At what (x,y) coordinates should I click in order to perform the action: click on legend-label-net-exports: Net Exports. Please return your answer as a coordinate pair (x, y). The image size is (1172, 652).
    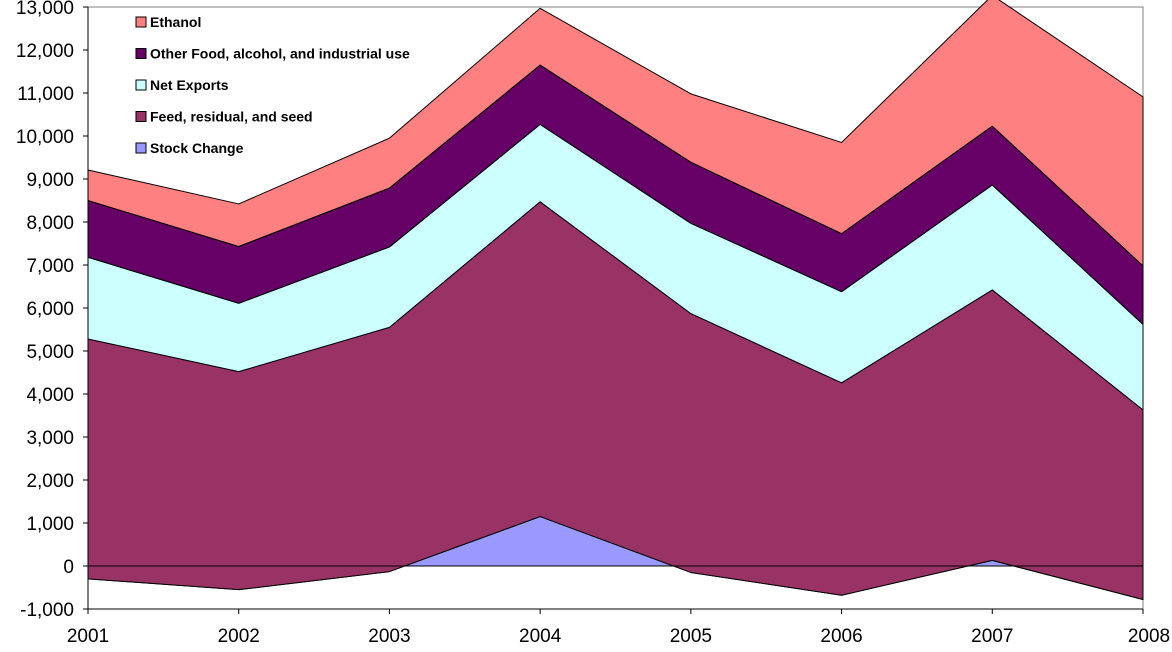
    Looking at the image, I should click on (189, 85).